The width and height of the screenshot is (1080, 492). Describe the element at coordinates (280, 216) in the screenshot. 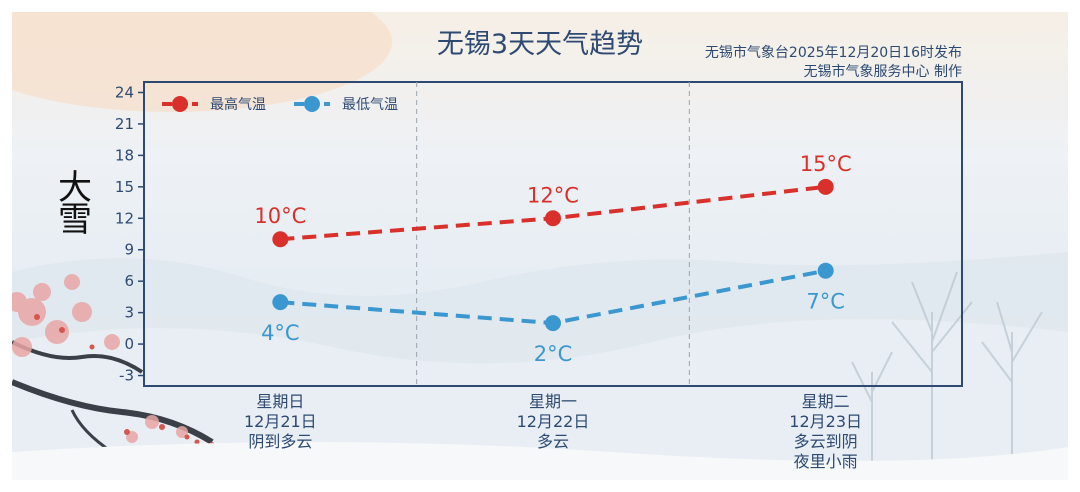

I see `data-label: 10°C` at that location.